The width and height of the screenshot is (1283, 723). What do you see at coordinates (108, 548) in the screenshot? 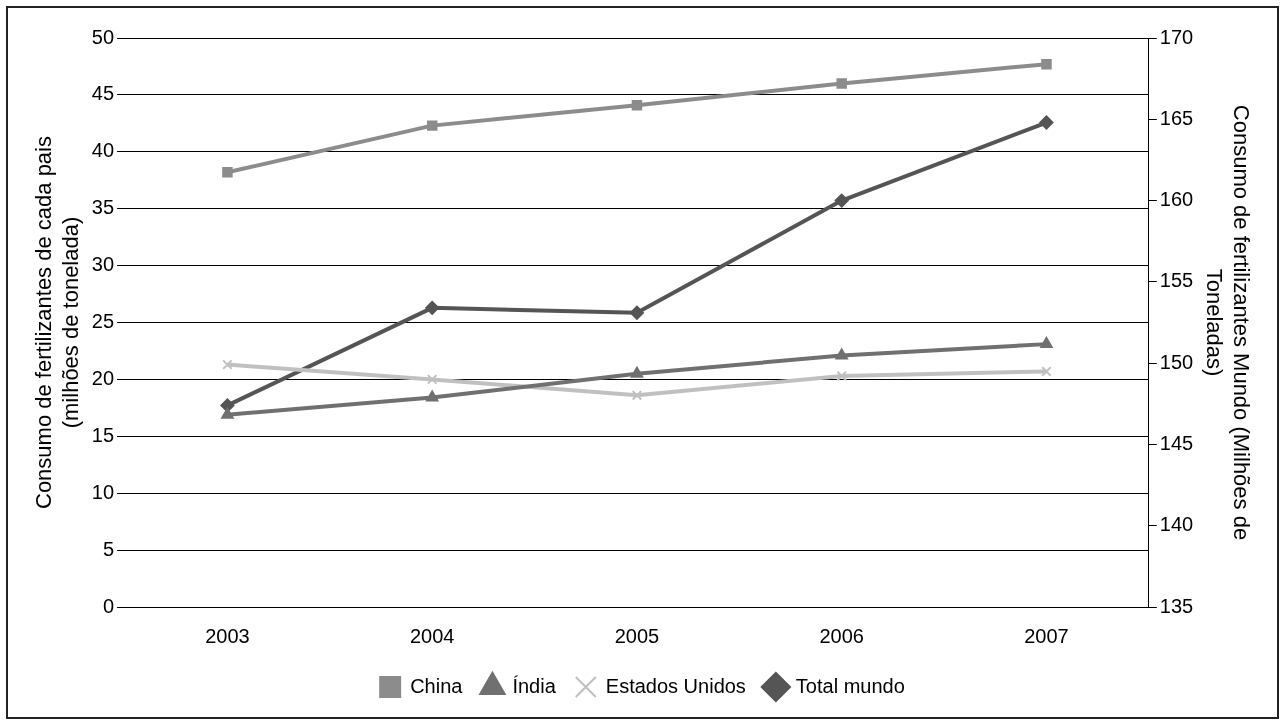
I see `y-tick-label: 5` at bounding box center [108, 548].